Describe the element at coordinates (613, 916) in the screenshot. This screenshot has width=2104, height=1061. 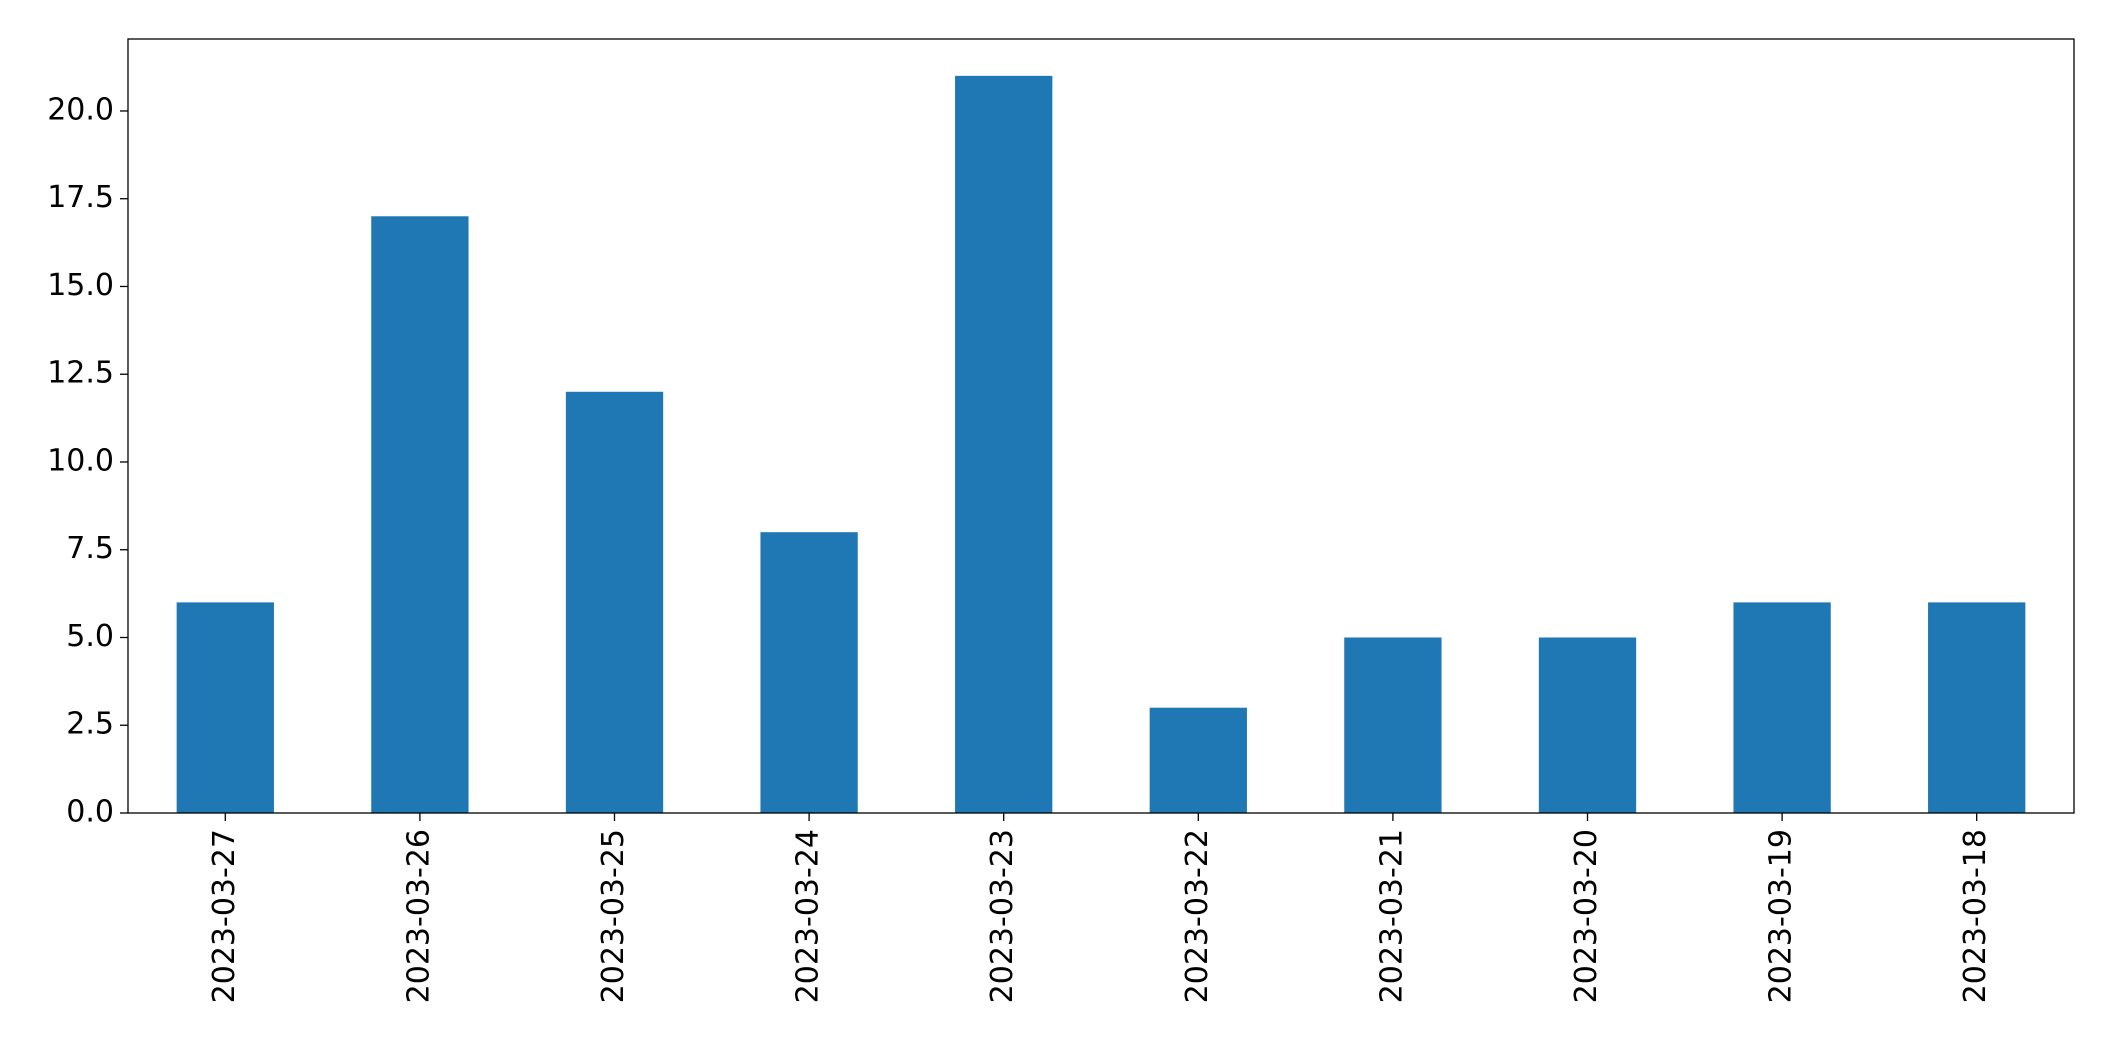
I see `x-tick-label: 2023-03-25` at that location.